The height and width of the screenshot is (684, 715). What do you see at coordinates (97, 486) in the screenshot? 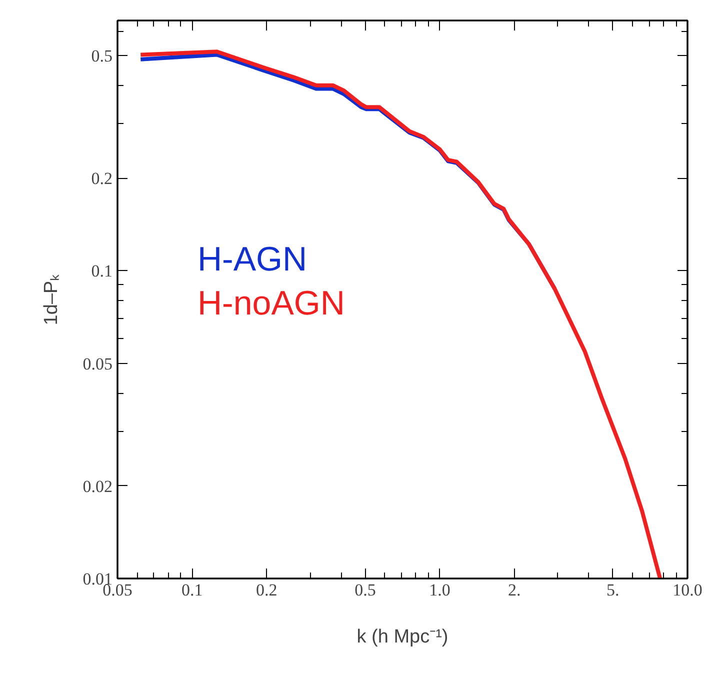
I see `y-tick-label: 0.02` at bounding box center [97, 486].